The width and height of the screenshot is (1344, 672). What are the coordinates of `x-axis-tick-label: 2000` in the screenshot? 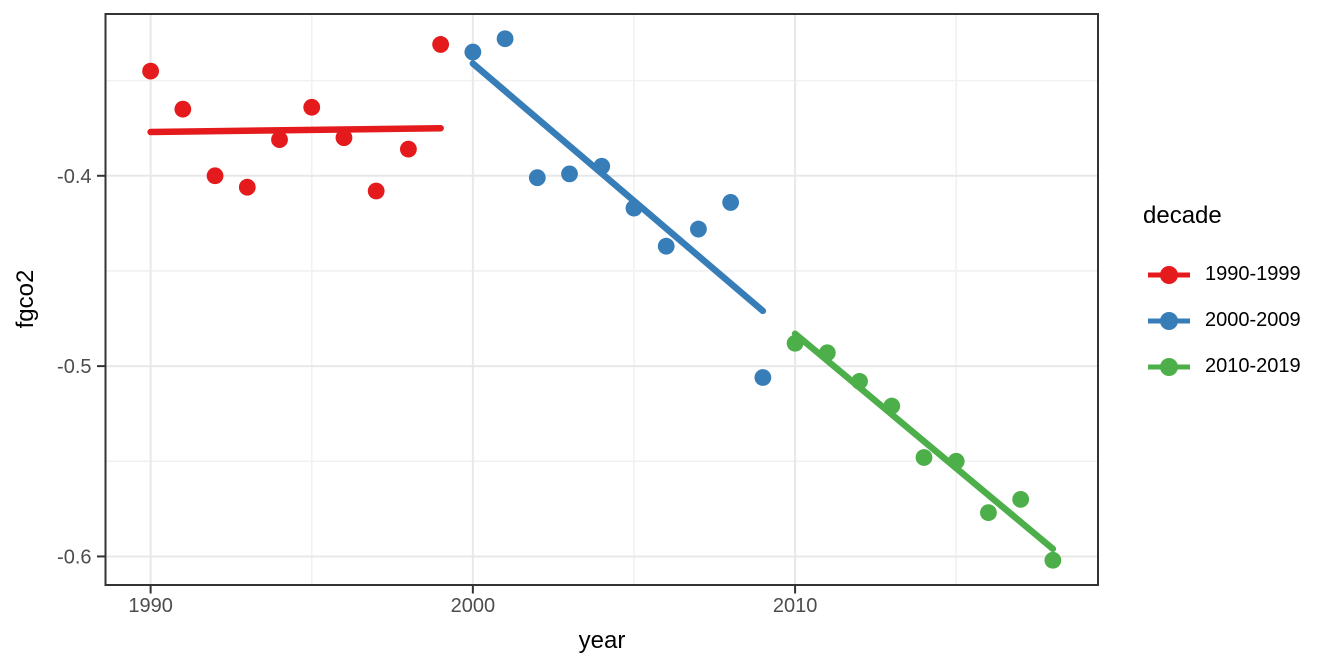 It's located at (473, 606).